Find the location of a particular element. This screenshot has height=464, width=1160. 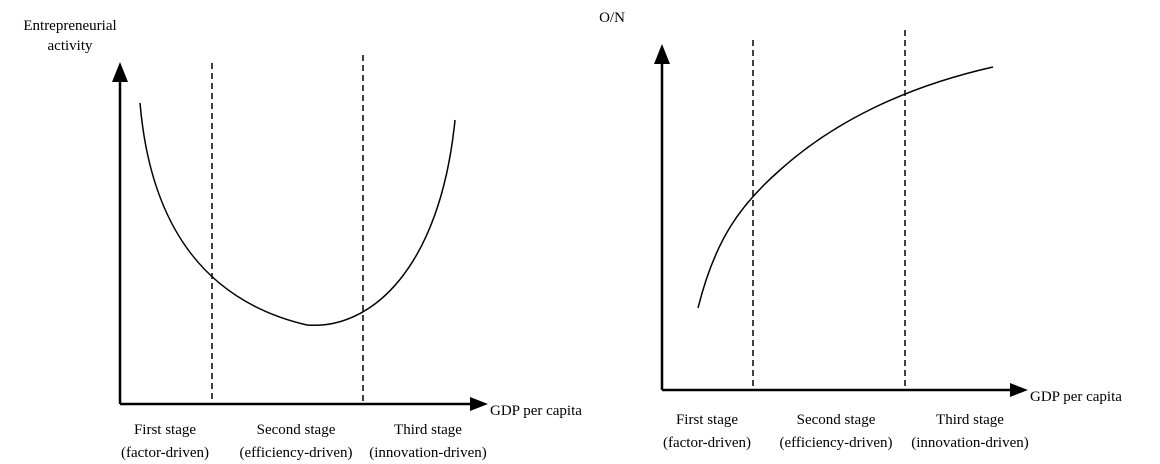

y-label: O/N is located at coordinates (612, 18).